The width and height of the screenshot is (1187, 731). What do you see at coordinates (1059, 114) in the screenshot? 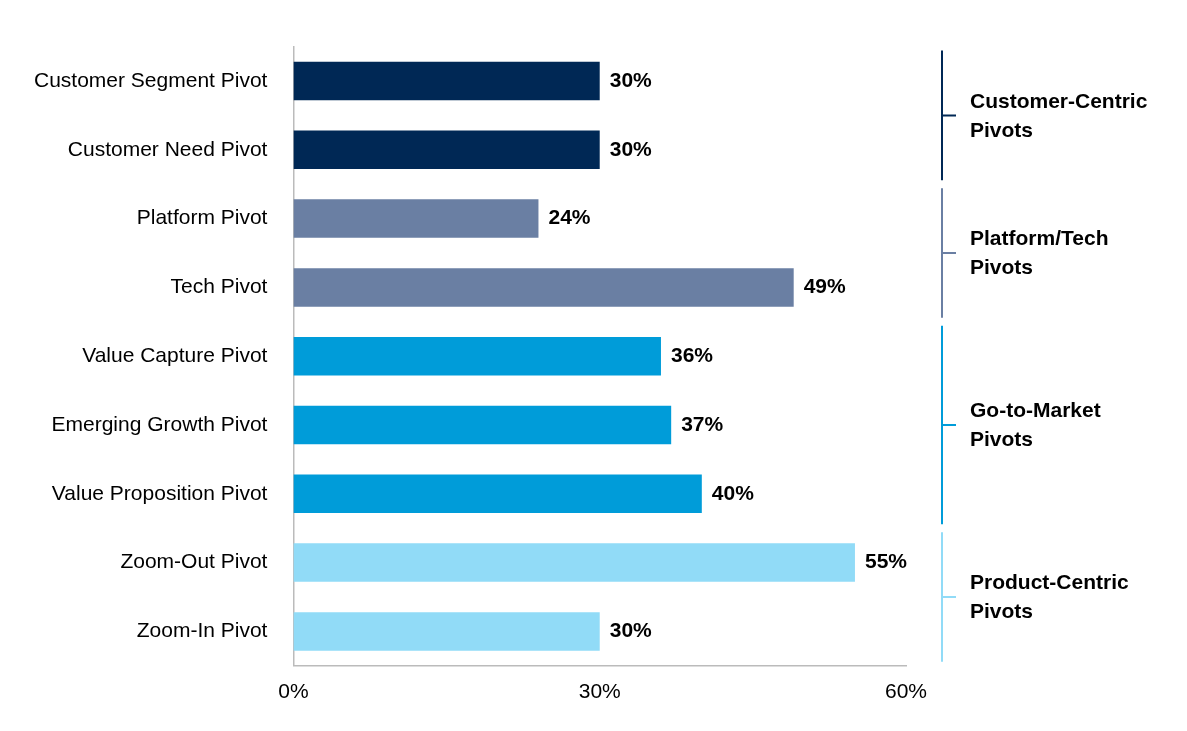
I see `text: Customer-Centric Pivots` at bounding box center [1059, 114].